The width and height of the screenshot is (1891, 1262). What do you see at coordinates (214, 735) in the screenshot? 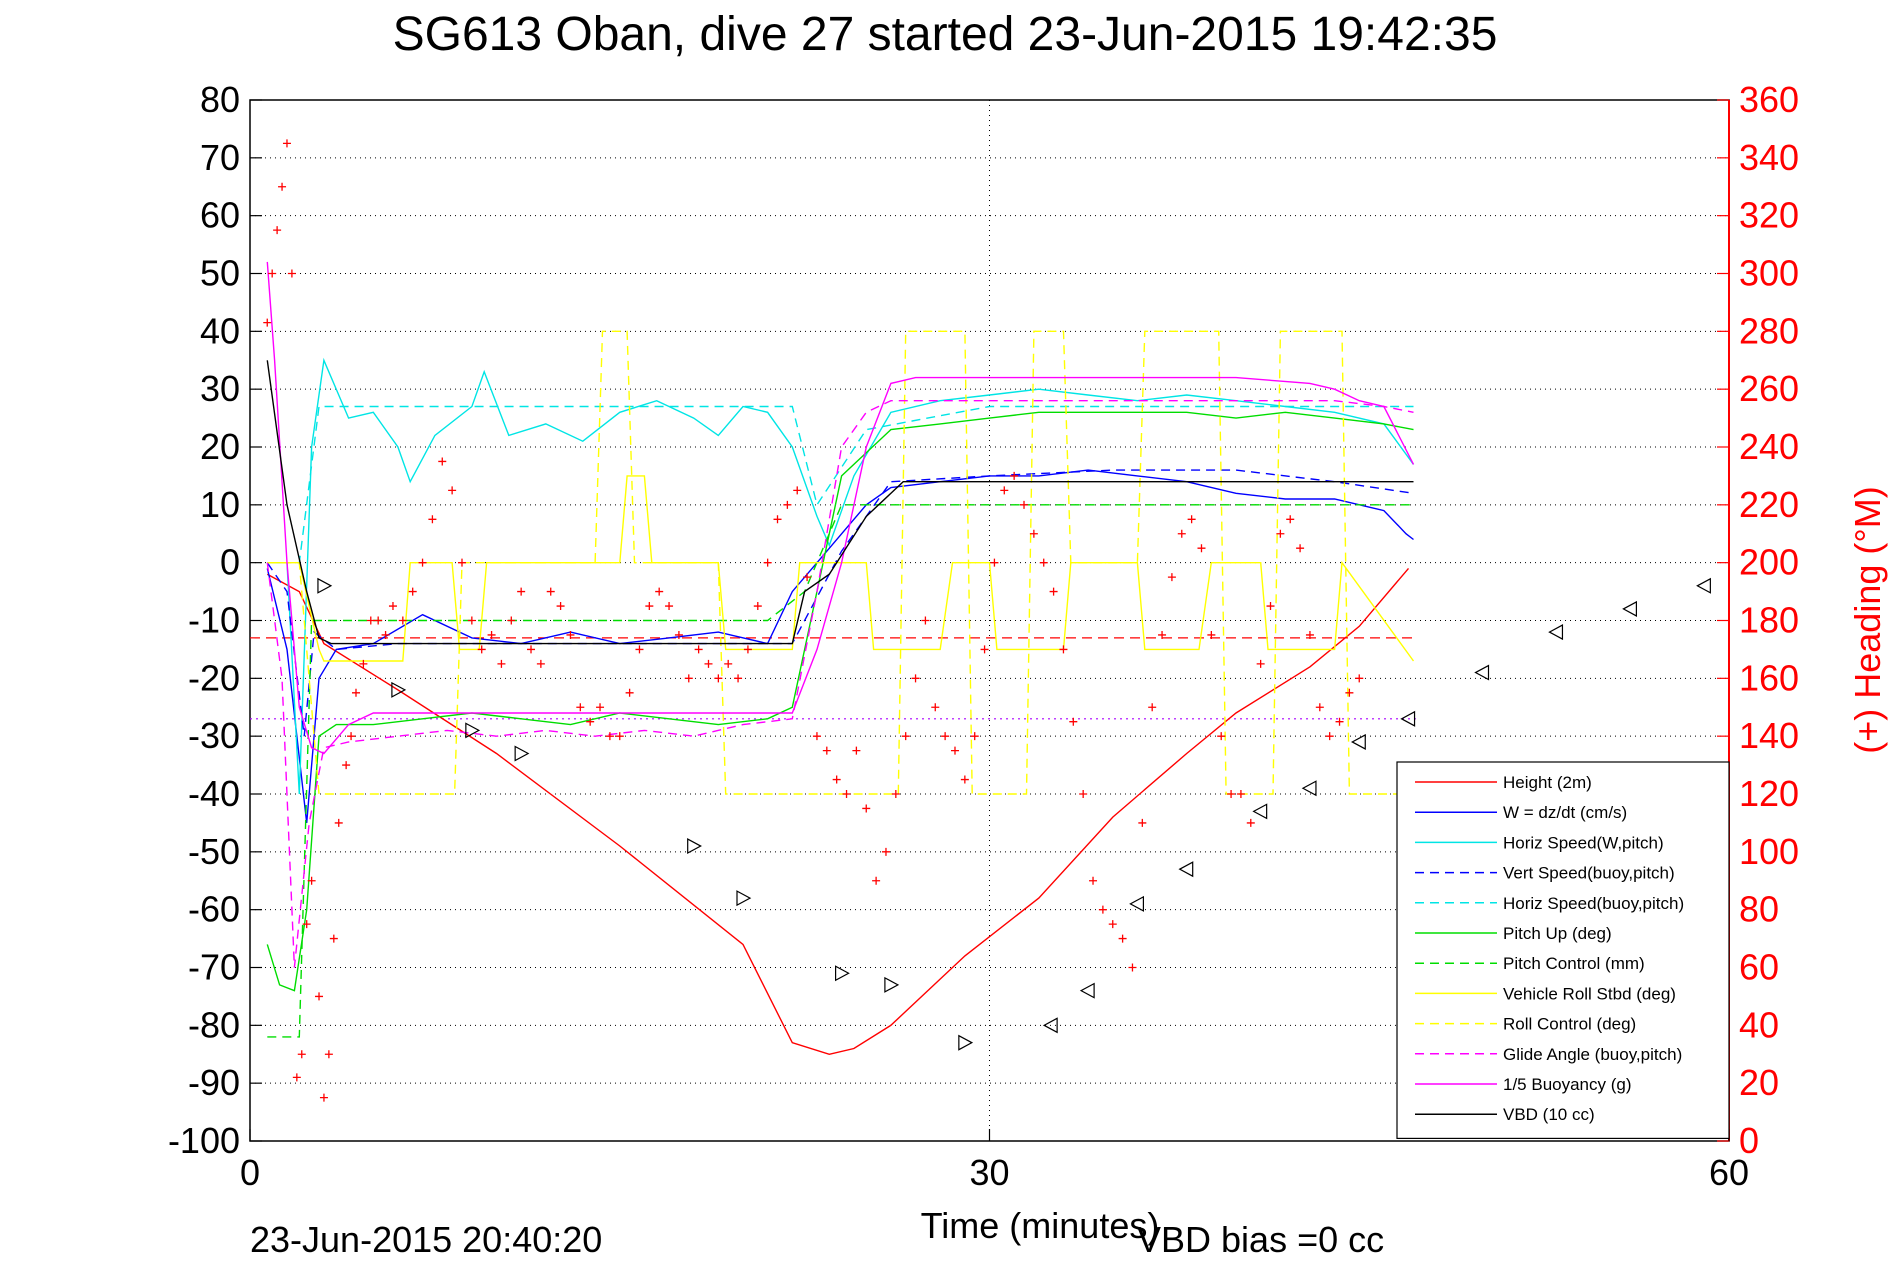
I see `y-tick-left-label: -30` at bounding box center [214, 735].